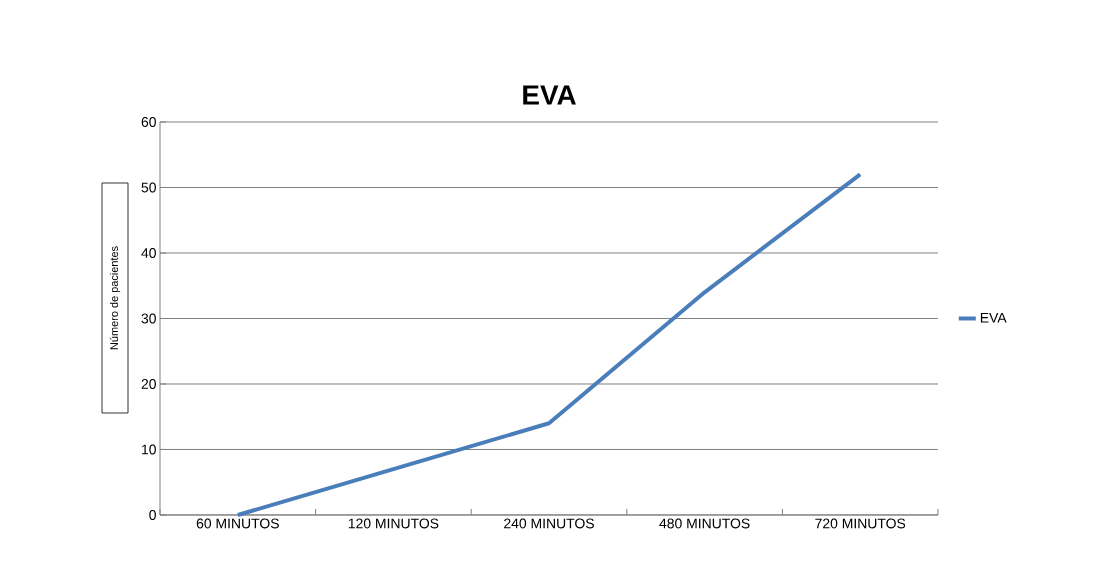 This screenshot has width=1097, height=575. I want to click on x-tick-label: 120 MINUTOS, so click(393, 523).